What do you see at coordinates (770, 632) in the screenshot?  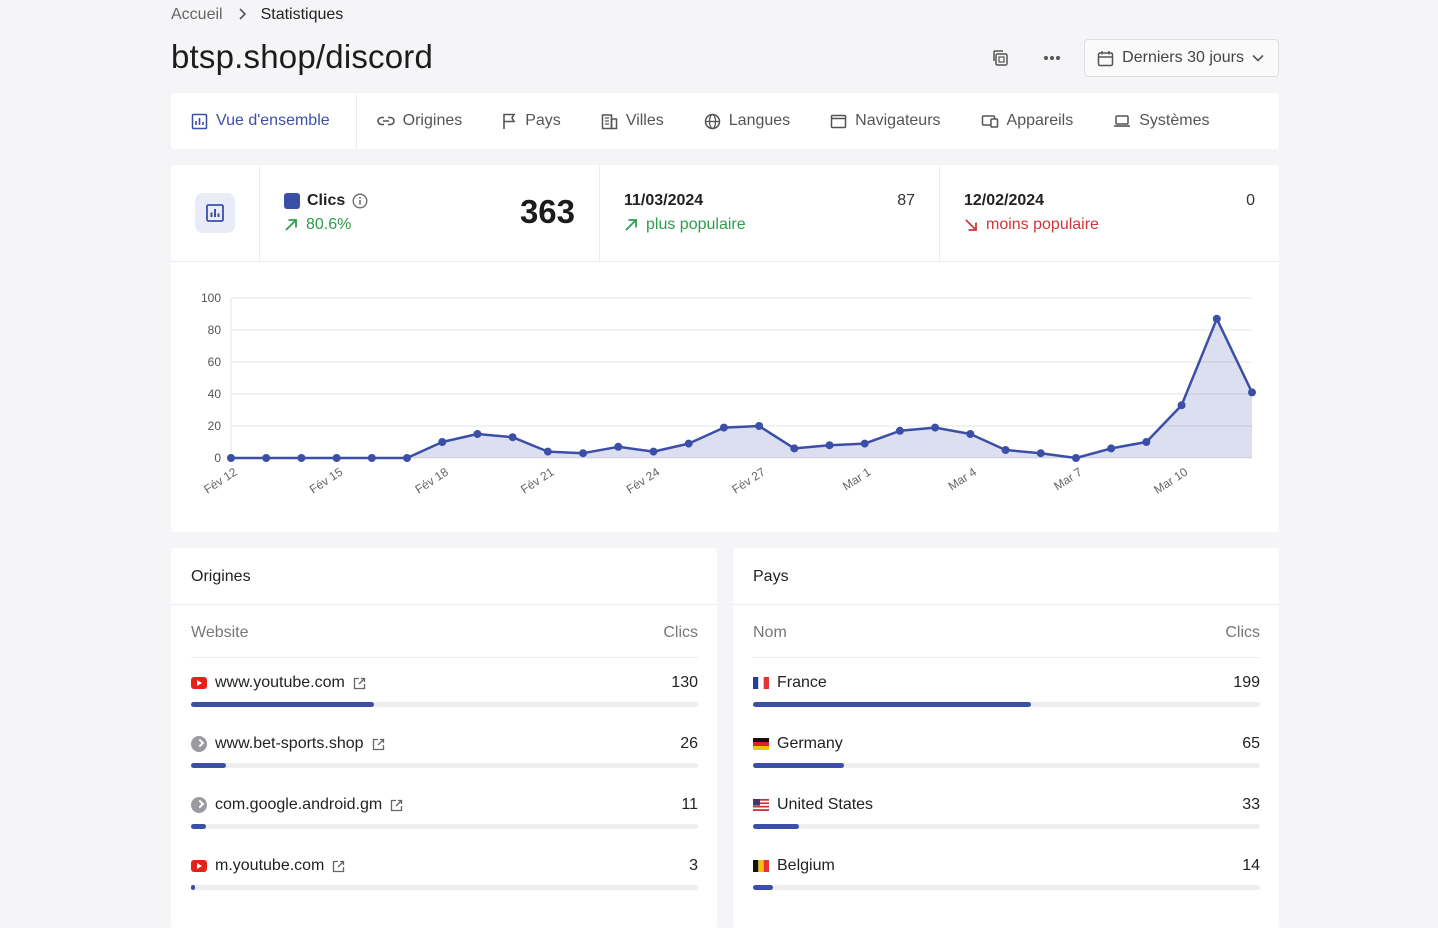 I see `countries-col-name: Nom` at bounding box center [770, 632].